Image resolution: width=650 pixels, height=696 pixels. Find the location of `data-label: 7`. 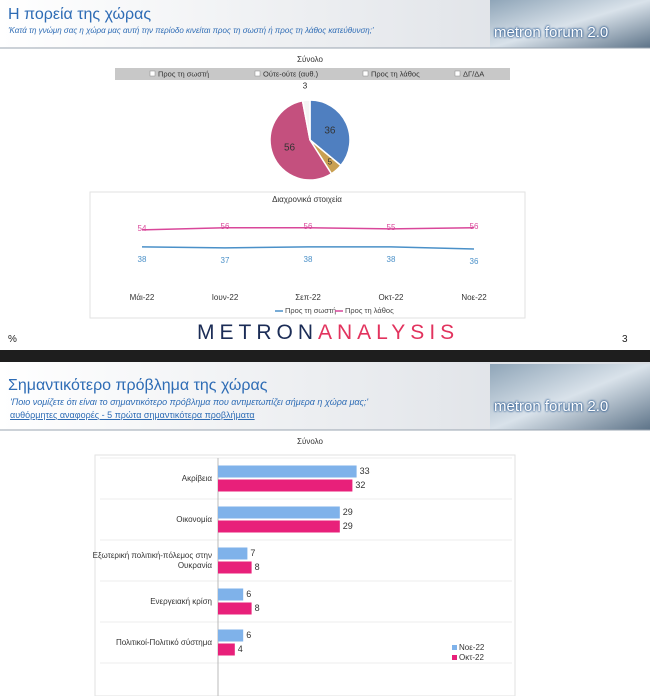

data-label: 7 is located at coordinates (252, 553).